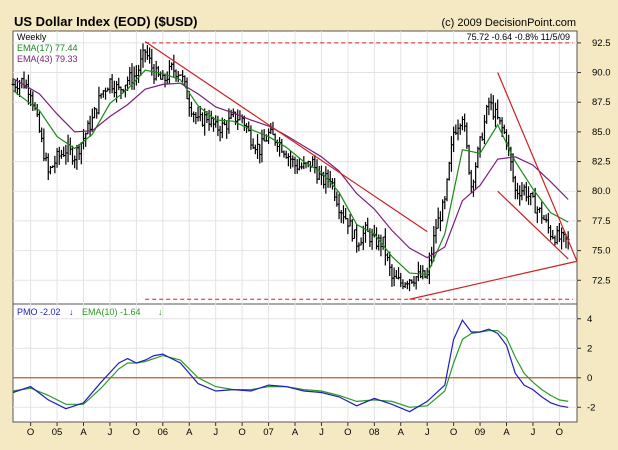 This screenshot has width=618, height=450. Describe the element at coordinates (39, 312) in the screenshot. I see `pmo-legend: PMO -2.02` at that location.